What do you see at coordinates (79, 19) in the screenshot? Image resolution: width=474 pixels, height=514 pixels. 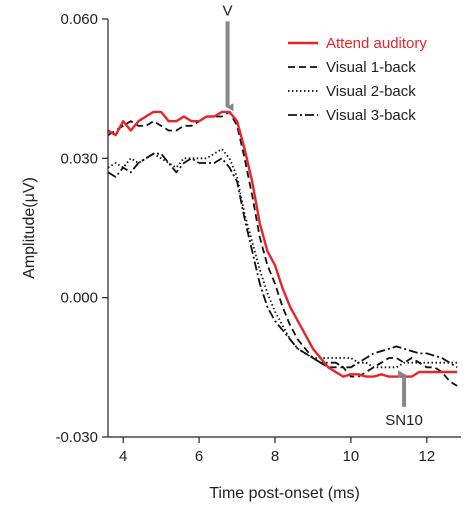 I see `y-tick-label: 0.060` at bounding box center [79, 19].